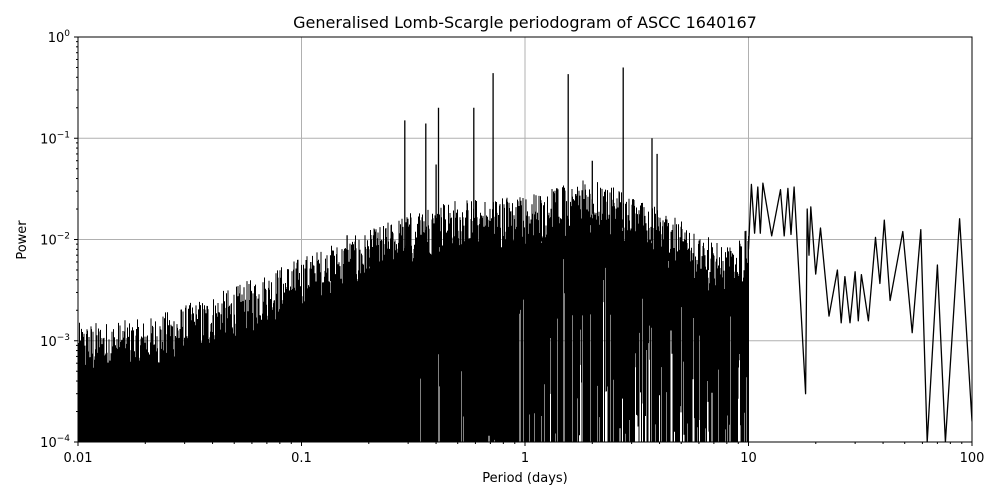 This screenshot has height=504, width=1000. What do you see at coordinates (78, 458) in the screenshot?
I see `x-tick-label: 0.01` at bounding box center [78, 458].